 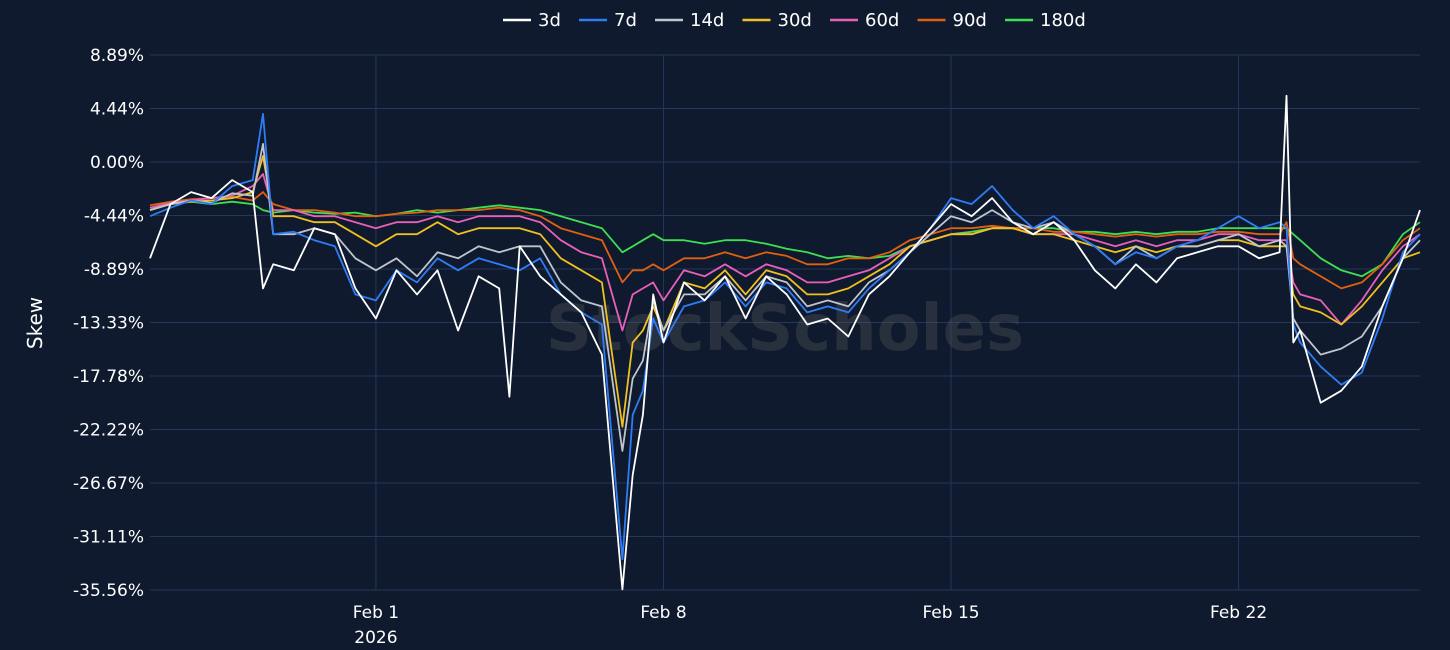 What do you see at coordinates (376, 613) in the screenshot?
I see `x-tick-label: Feb 1` at bounding box center [376, 613].